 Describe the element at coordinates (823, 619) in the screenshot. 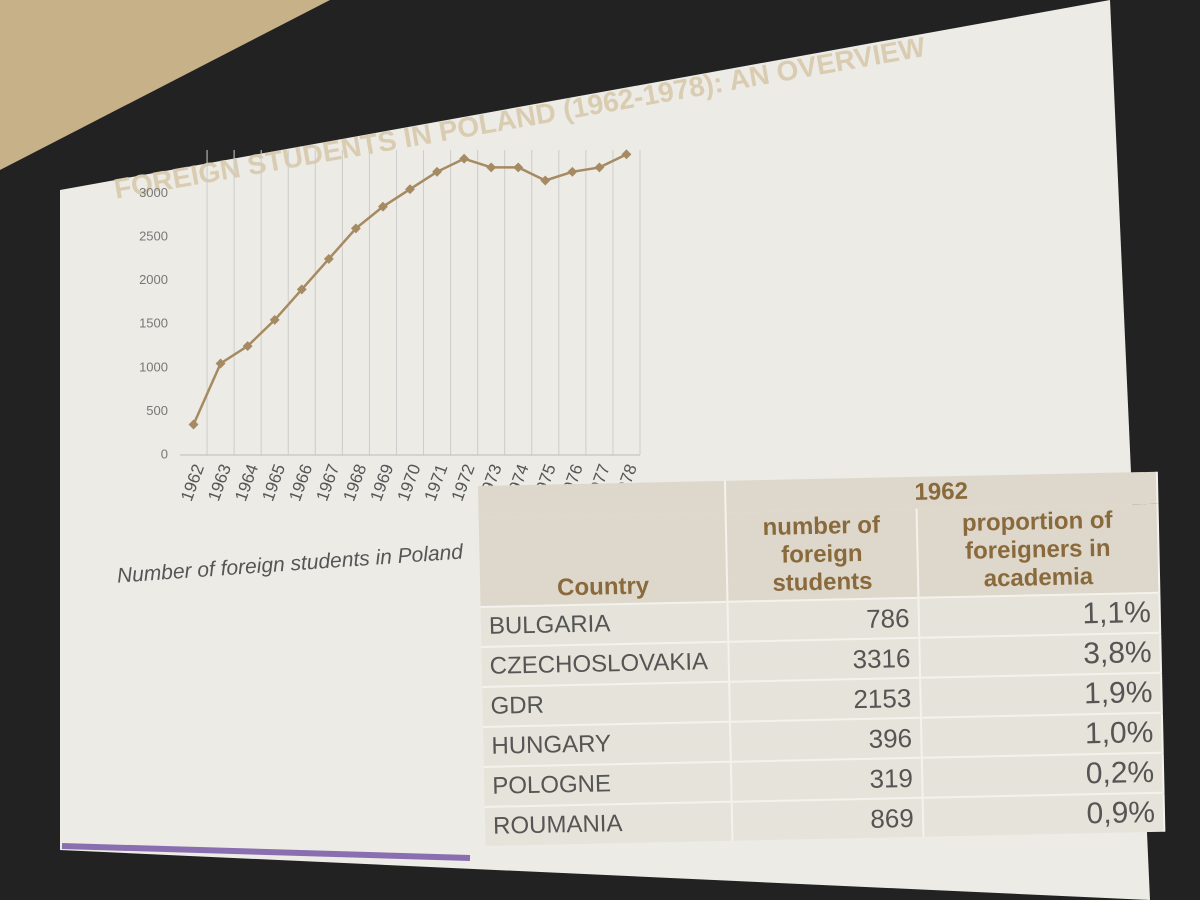

I see `table-cell: 786` at that location.